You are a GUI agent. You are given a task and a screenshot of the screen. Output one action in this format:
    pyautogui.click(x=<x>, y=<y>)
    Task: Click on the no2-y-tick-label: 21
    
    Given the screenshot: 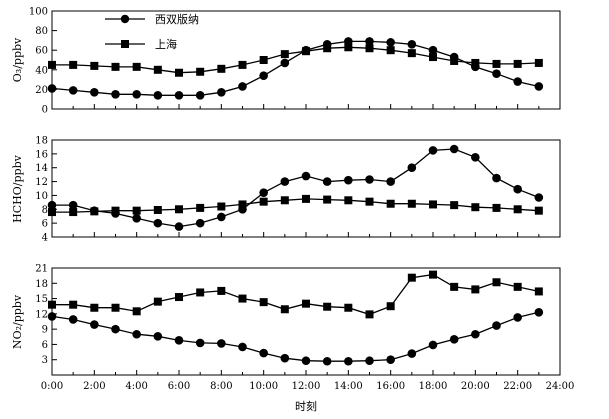 What is the action you would take?
    pyautogui.click(x=41, y=269)
    